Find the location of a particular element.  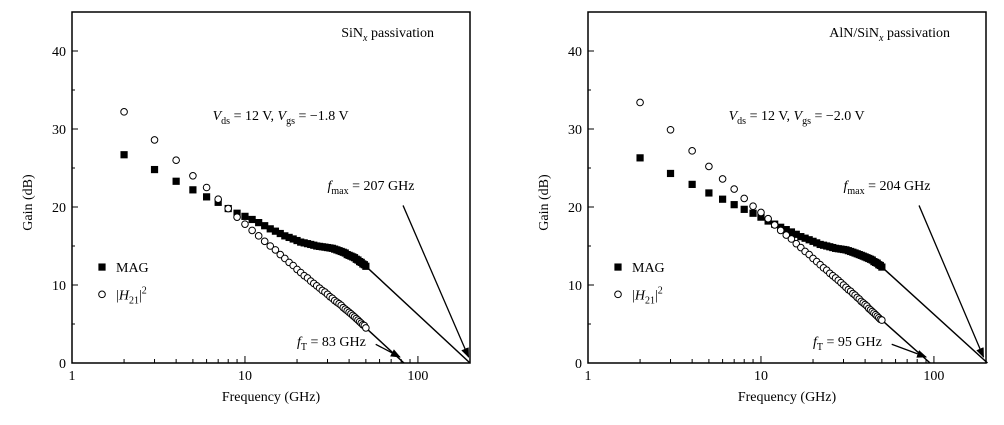

panel-title-main: SiN is located at coordinates (352, 33).